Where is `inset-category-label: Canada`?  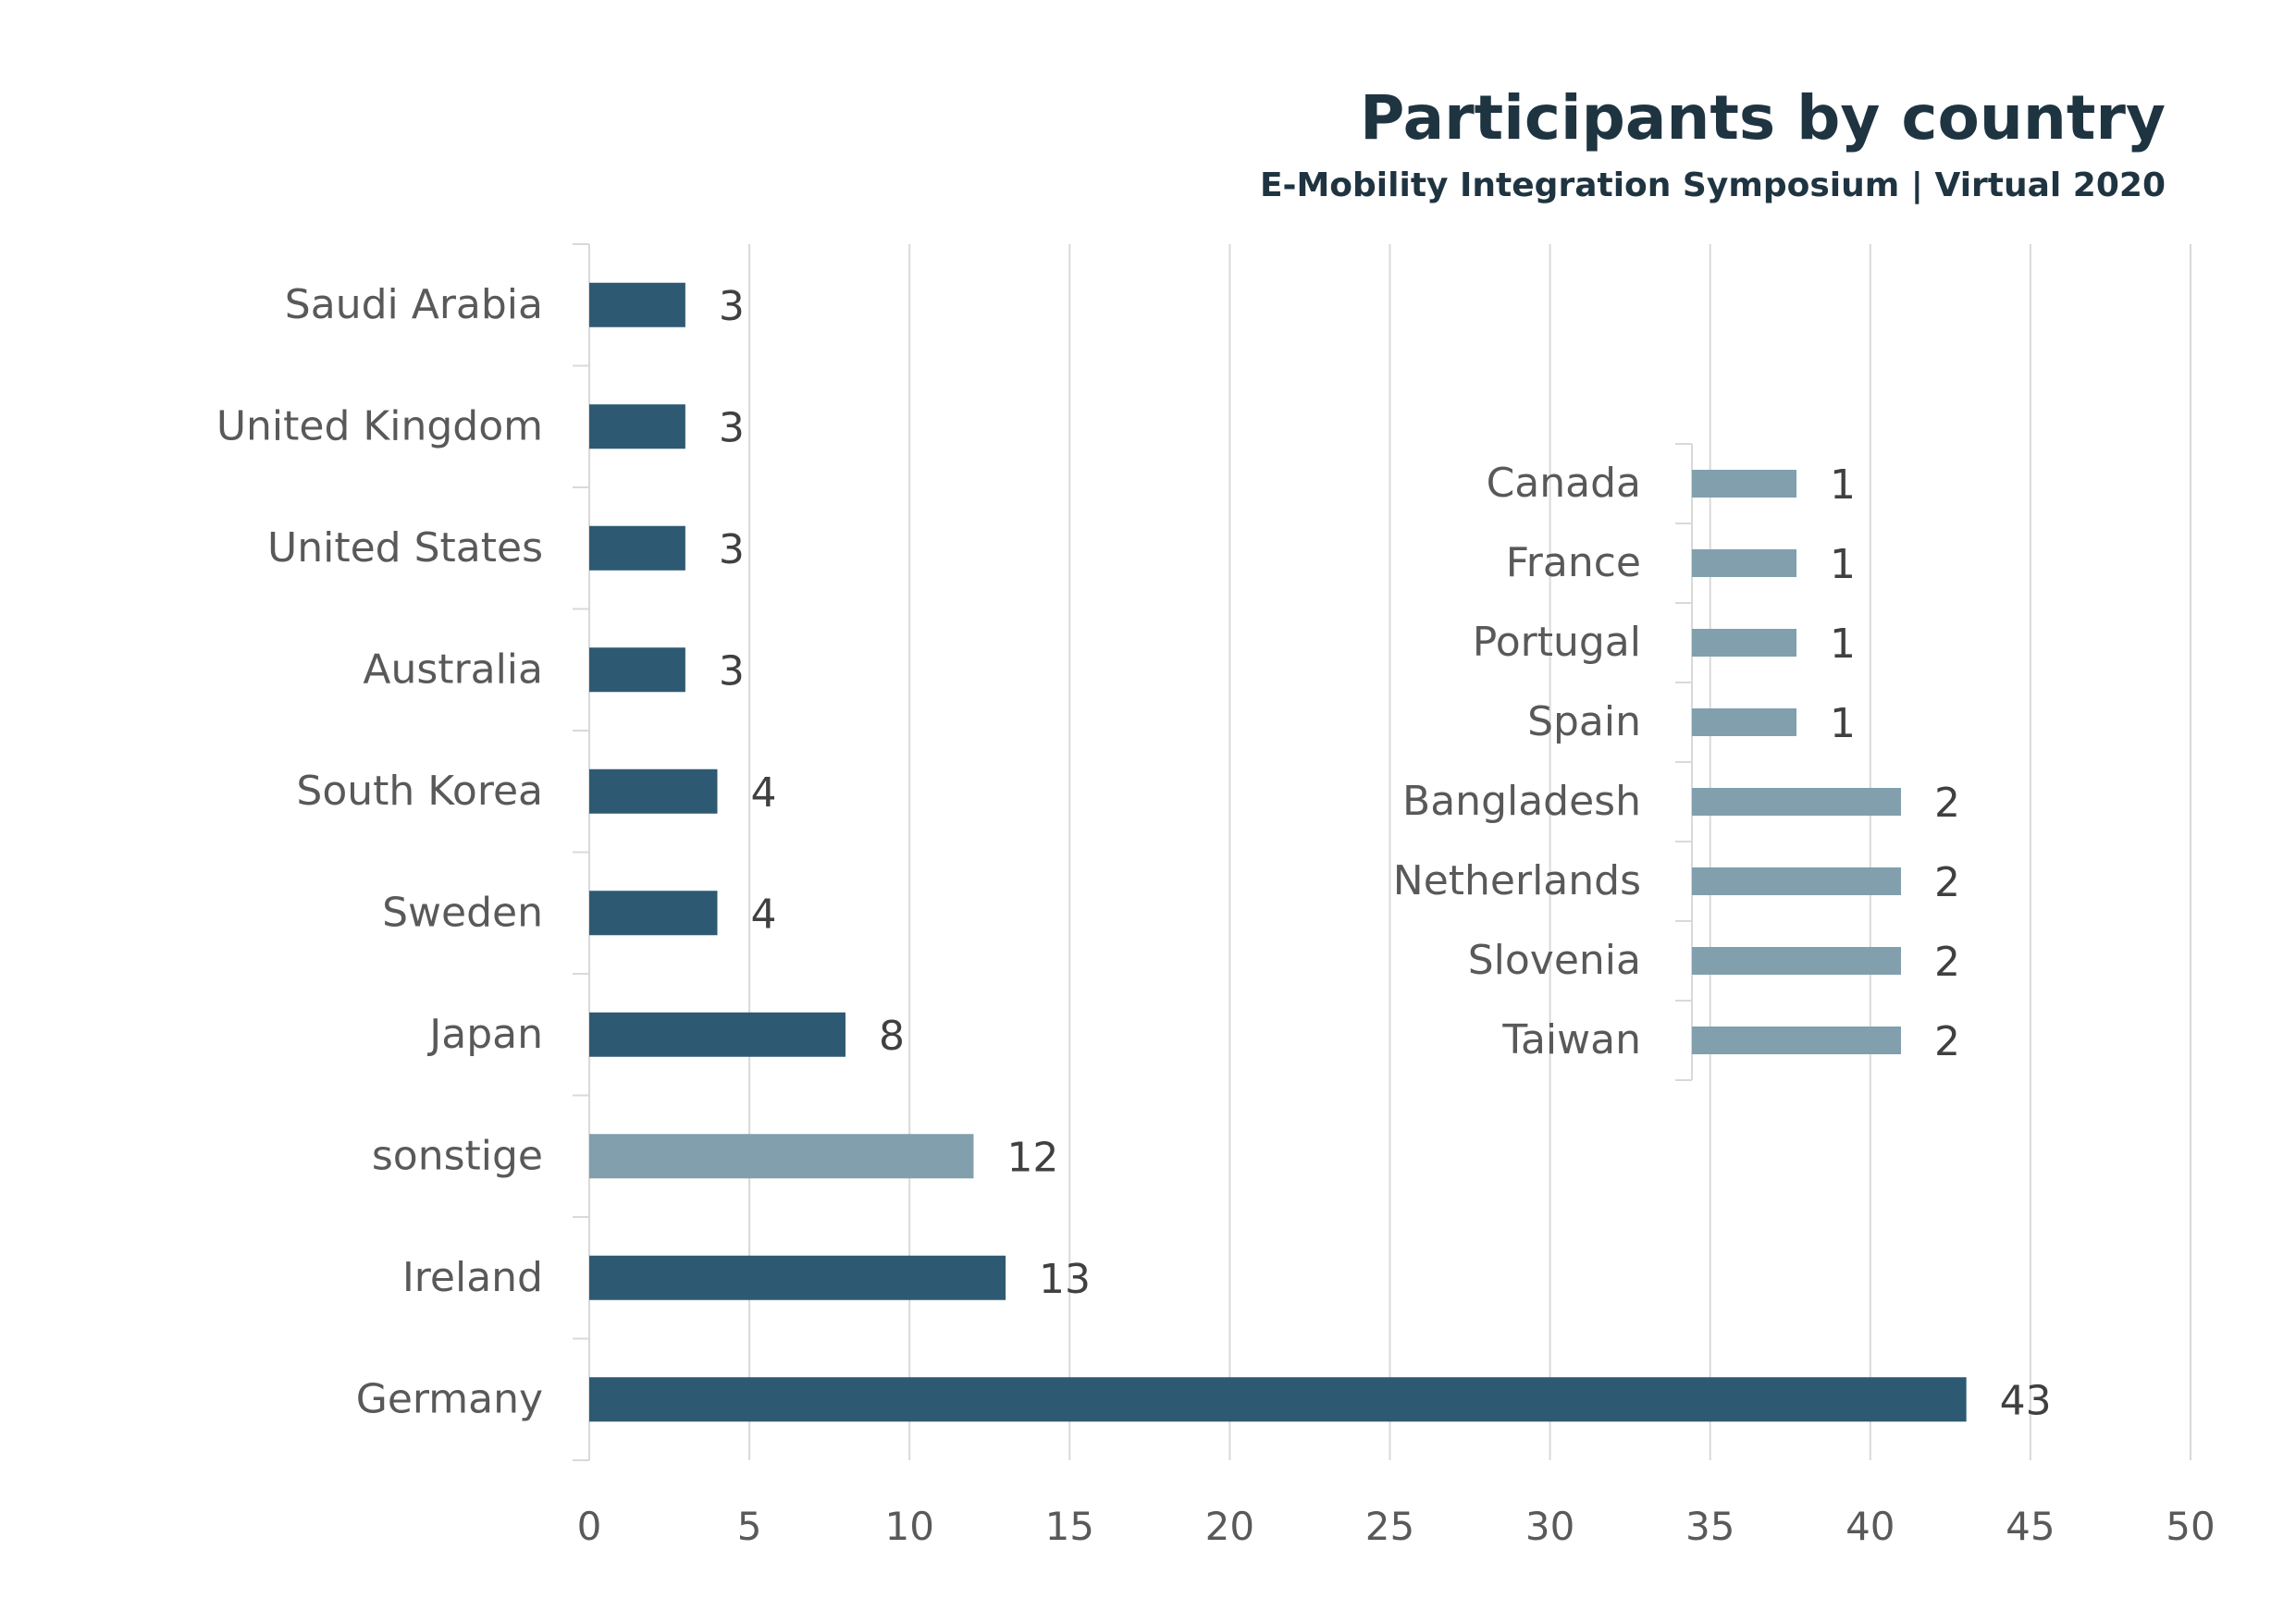 inset-category-label: Canada is located at coordinates (1564, 483).